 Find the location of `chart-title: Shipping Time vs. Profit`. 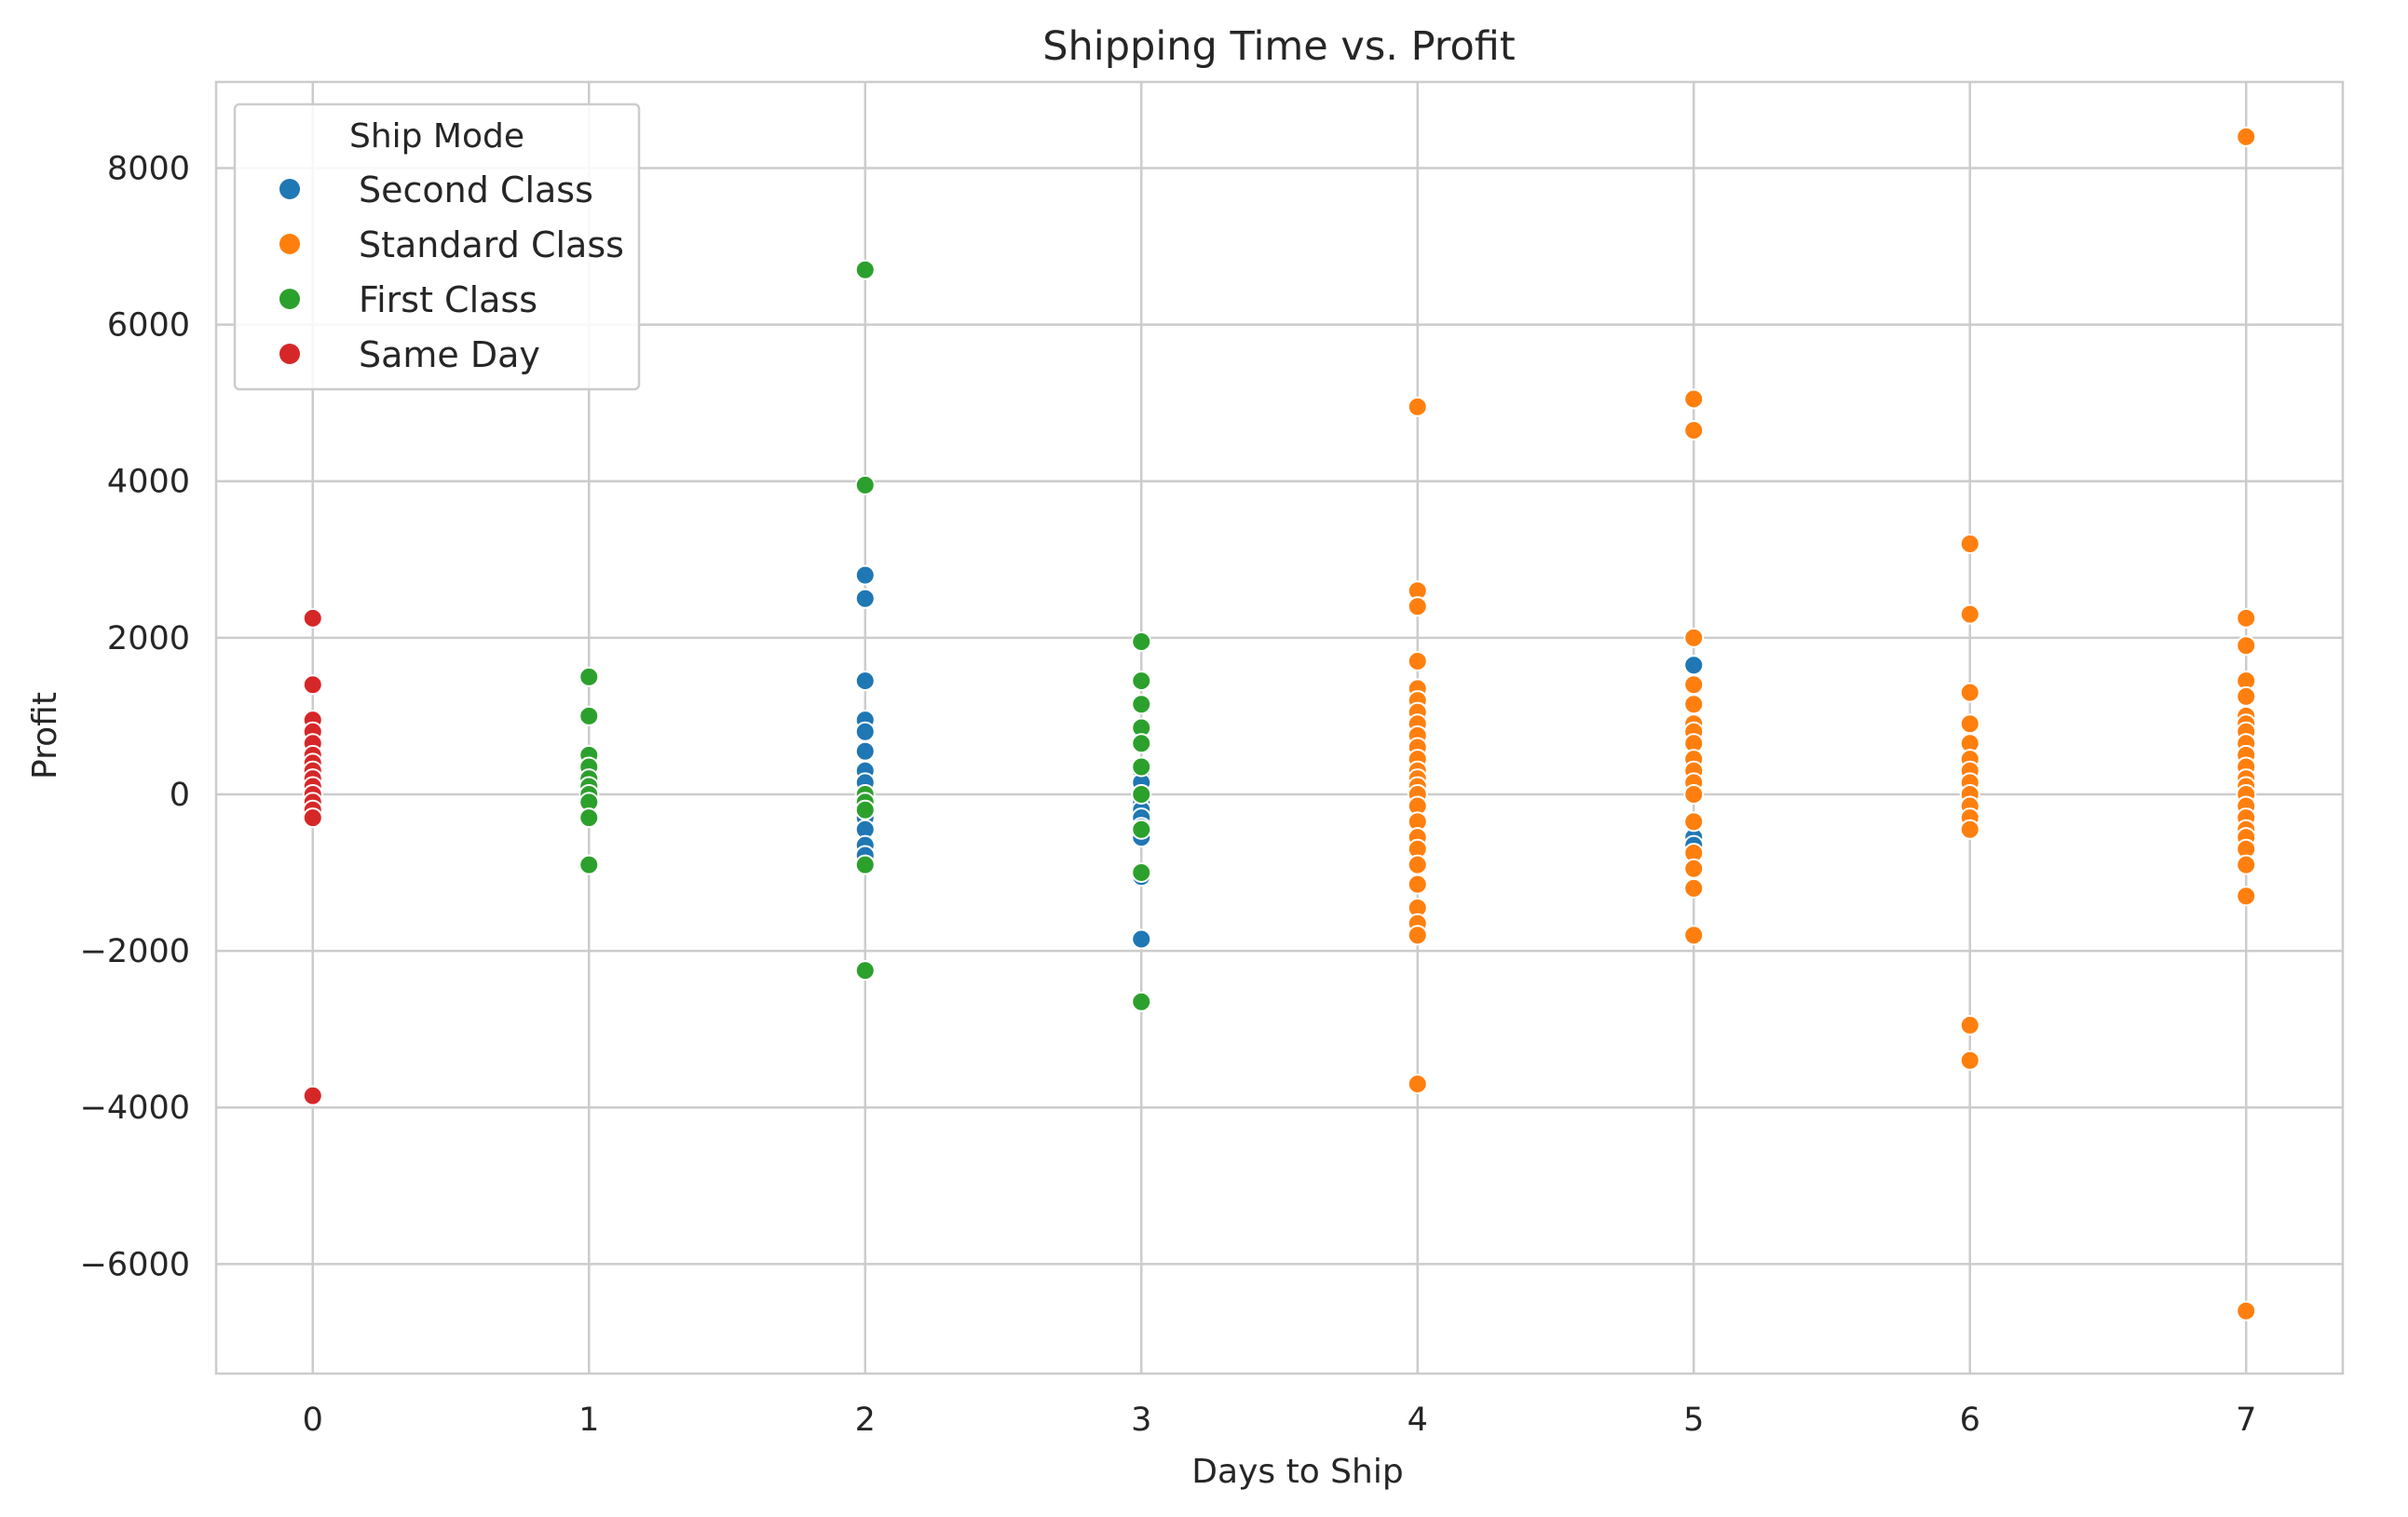

chart-title: Shipping Time vs. Profit is located at coordinates (1279, 46).